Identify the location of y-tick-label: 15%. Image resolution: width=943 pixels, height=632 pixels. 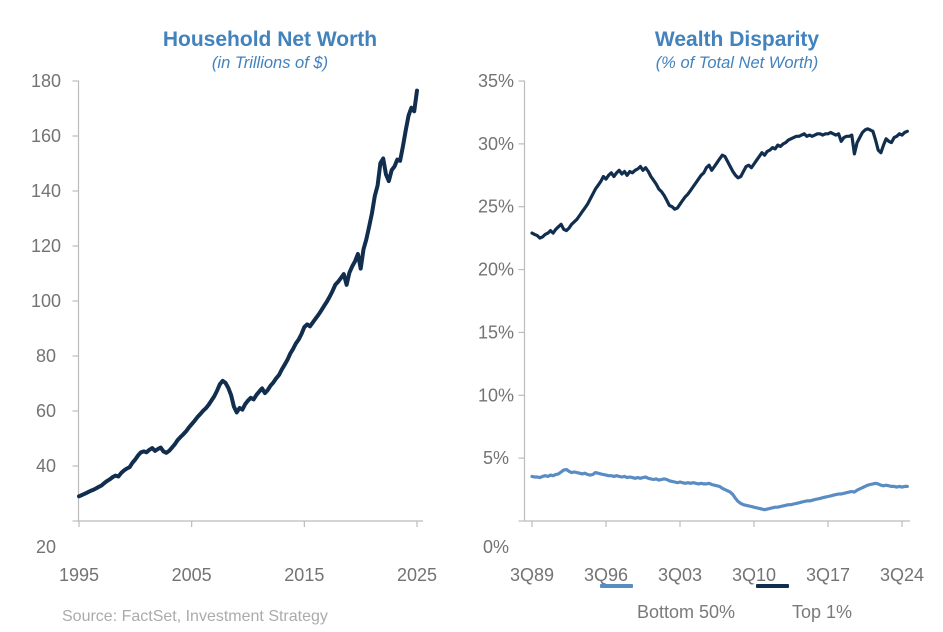
(496, 332).